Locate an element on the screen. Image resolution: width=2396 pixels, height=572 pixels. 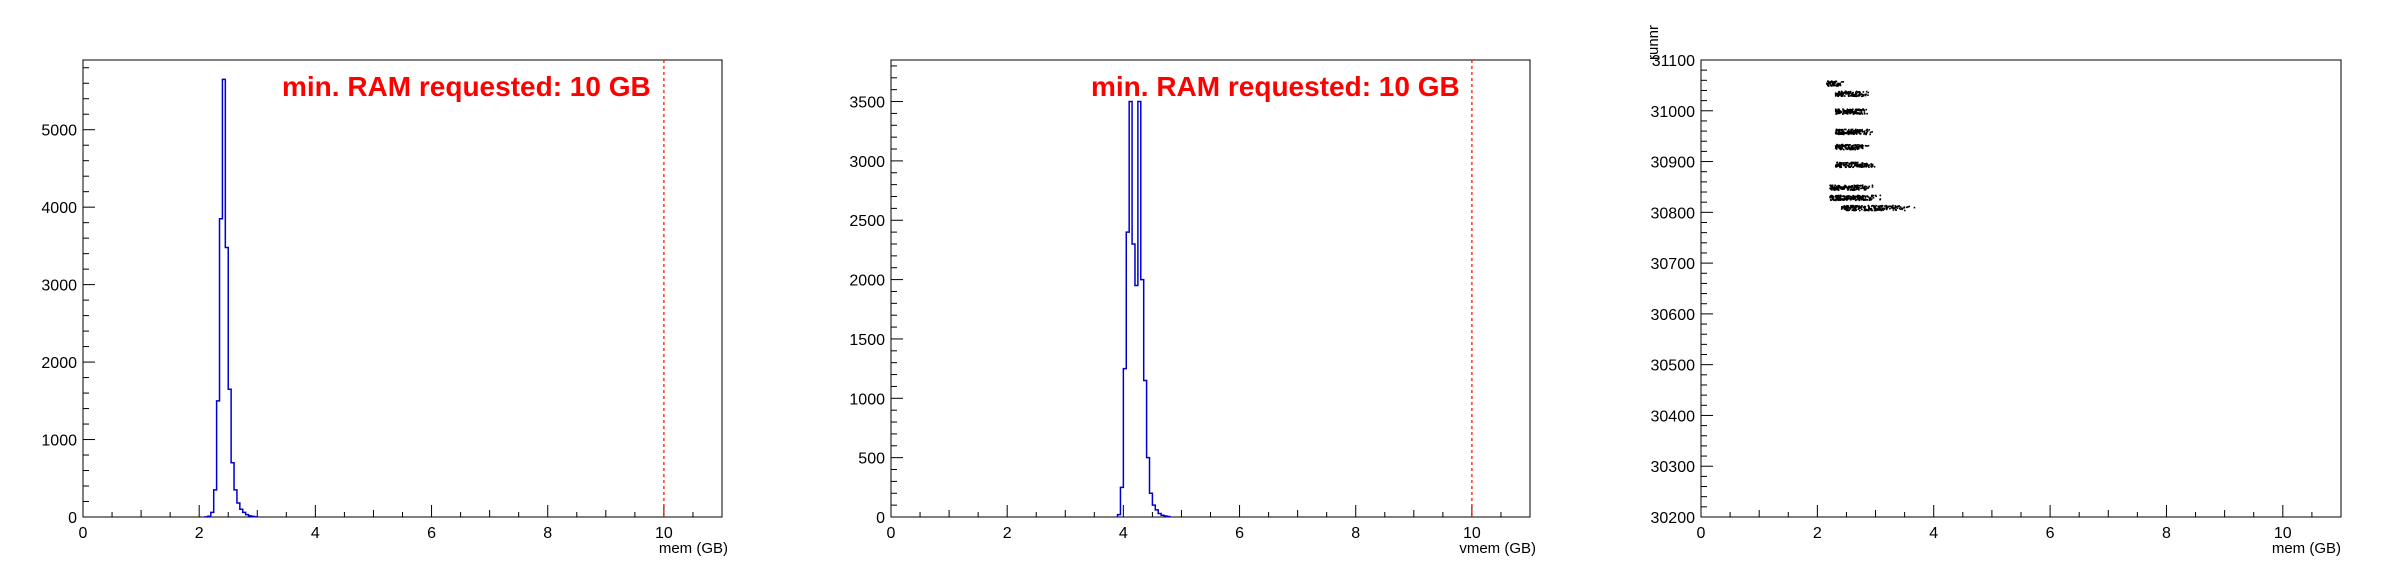
x-tick-label: 2 is located at coordinates (1817, 533).